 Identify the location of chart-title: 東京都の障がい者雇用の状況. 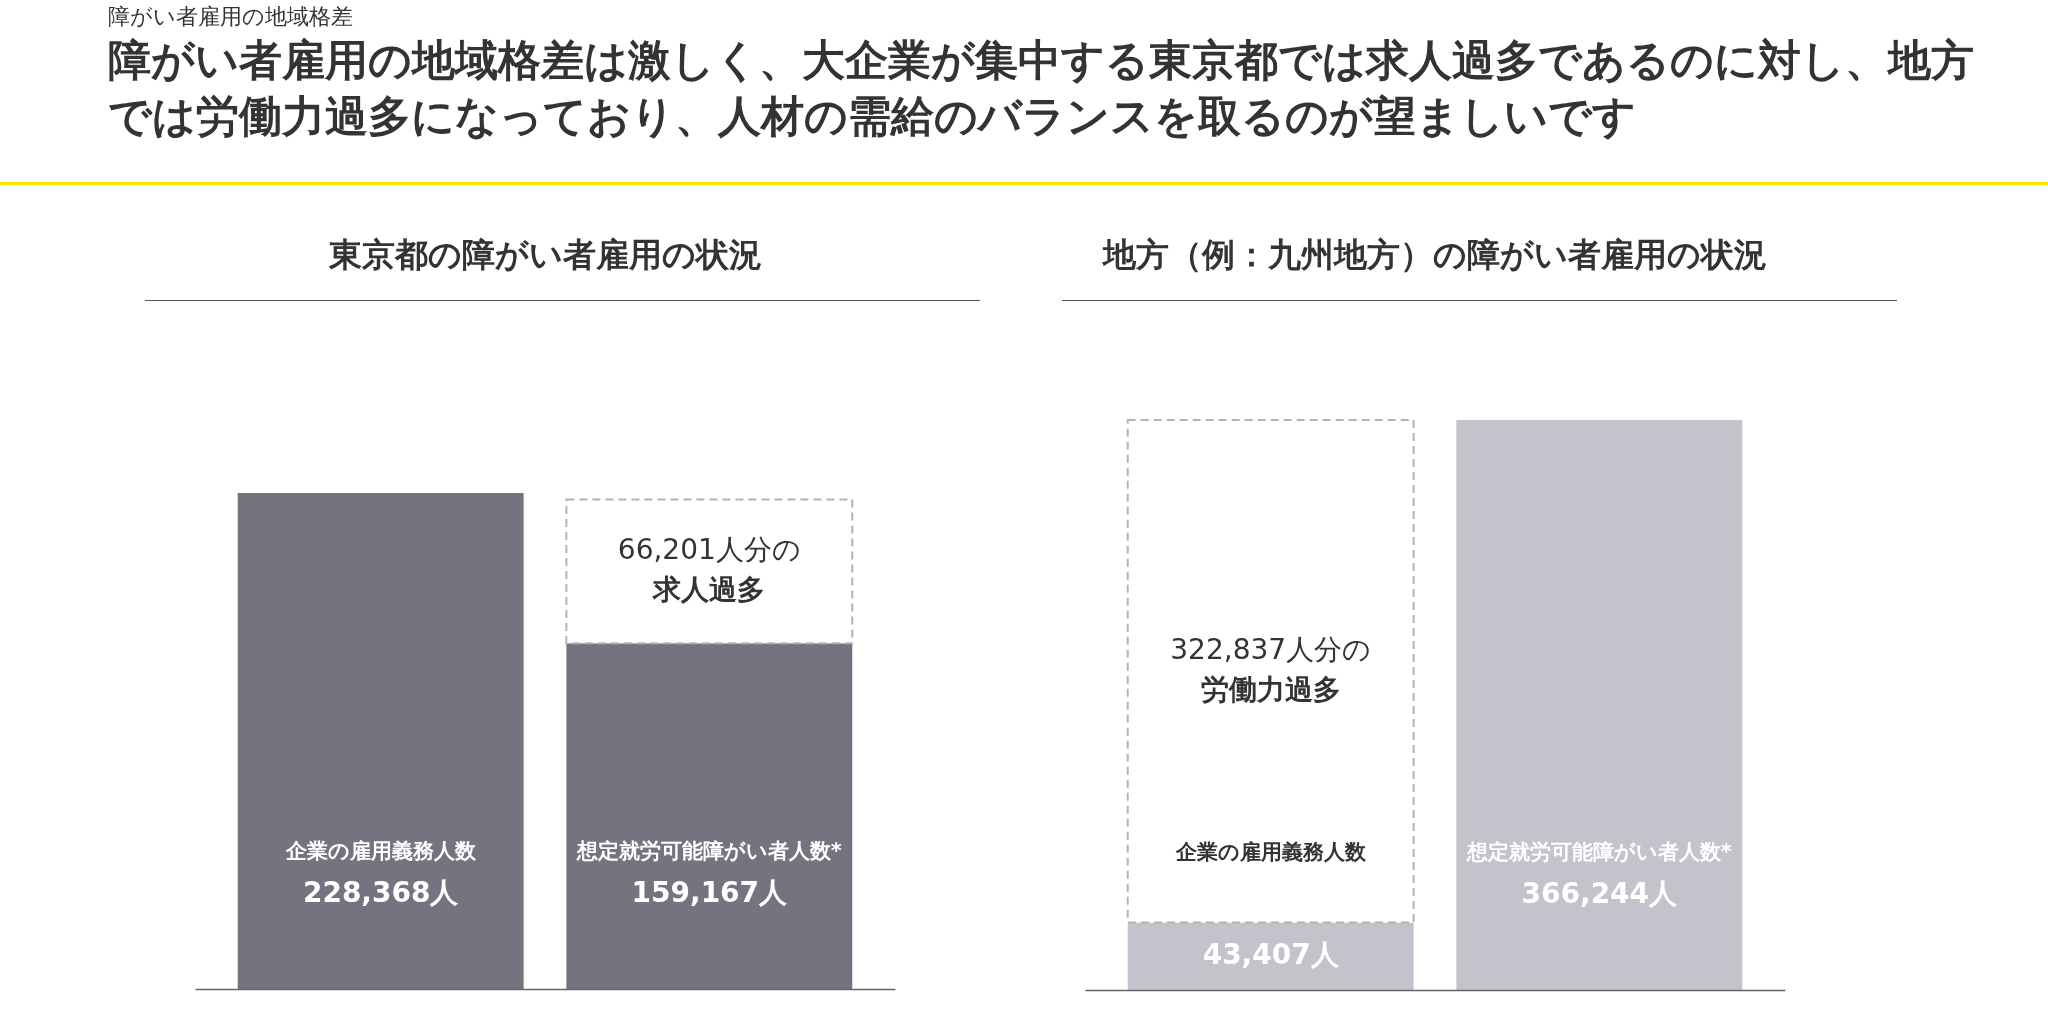
(544, 254).